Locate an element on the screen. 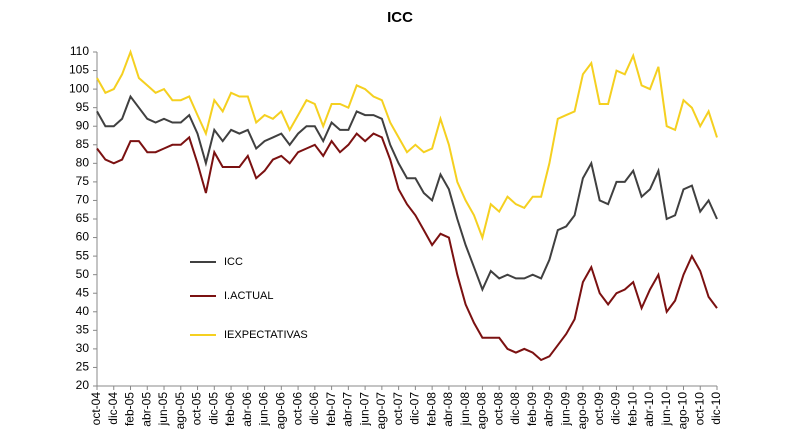  x-tick-label: jun-09 is located at coordinates (565, 409).